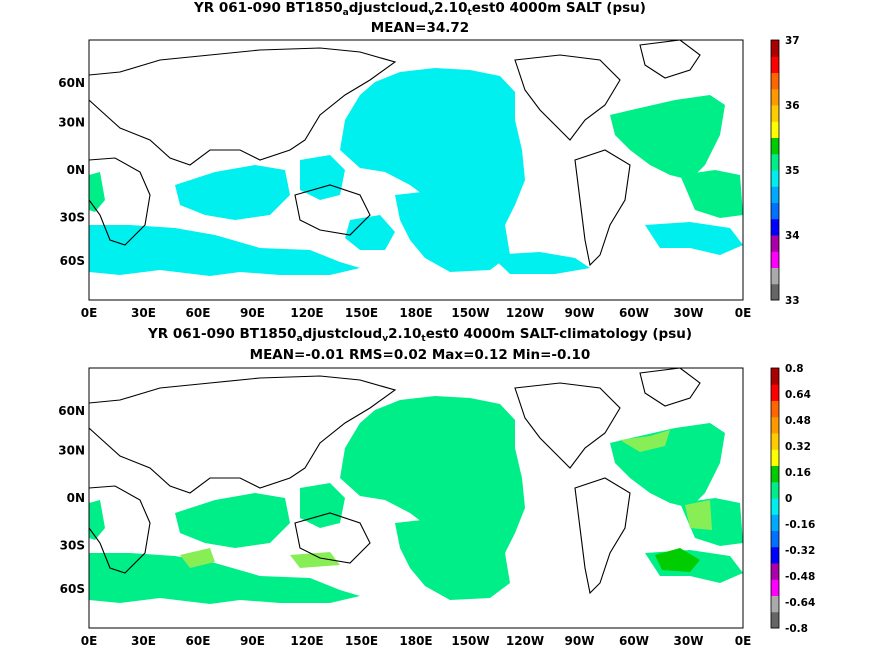 This screenshot has width=875, height=656. Describe the element at coordinates (689, 313) in the screenshot. I see `lon-label: 30W` at that location.